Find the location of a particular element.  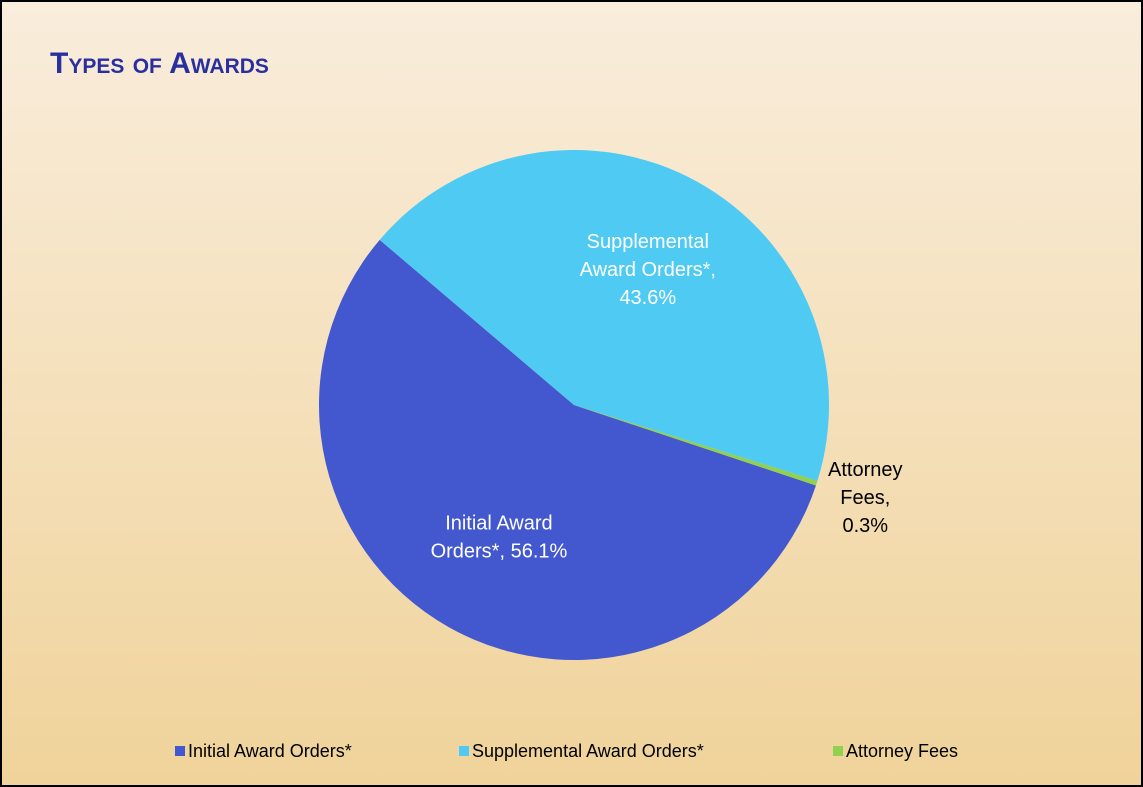

chart-title: Types of Awards is located at coordinates (159, 63).